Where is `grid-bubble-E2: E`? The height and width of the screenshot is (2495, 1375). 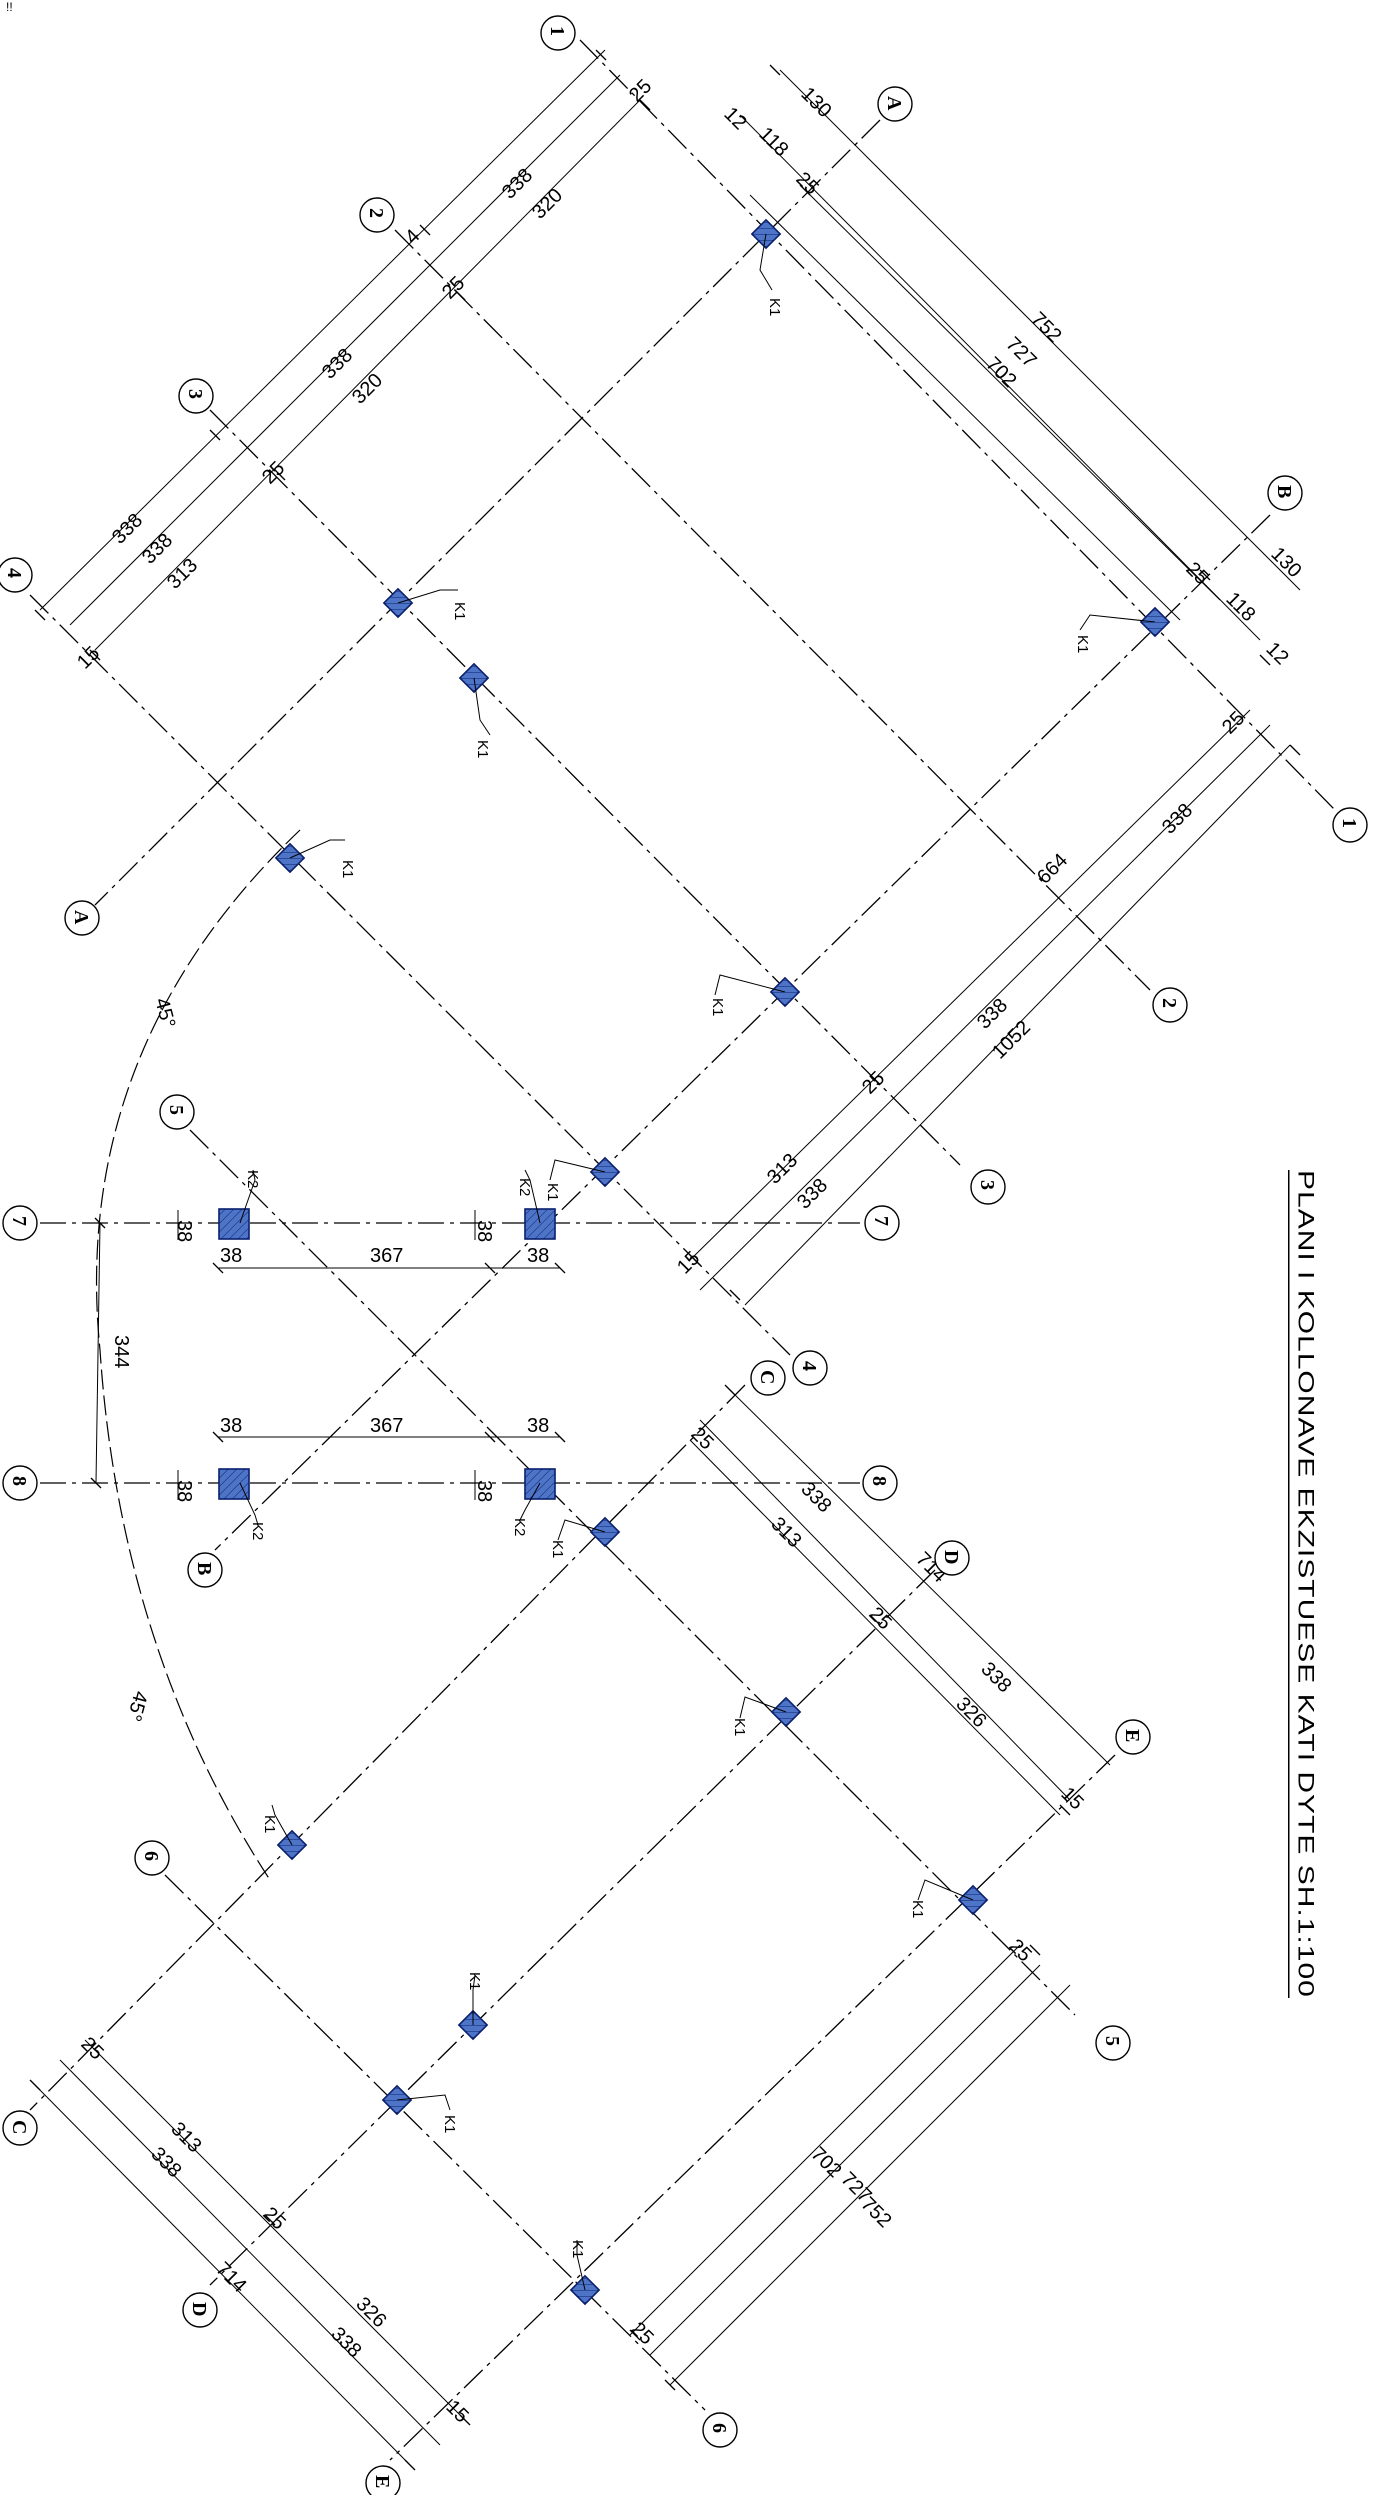
grid-bubble-E2: E is located at coordinates (383, 2480).